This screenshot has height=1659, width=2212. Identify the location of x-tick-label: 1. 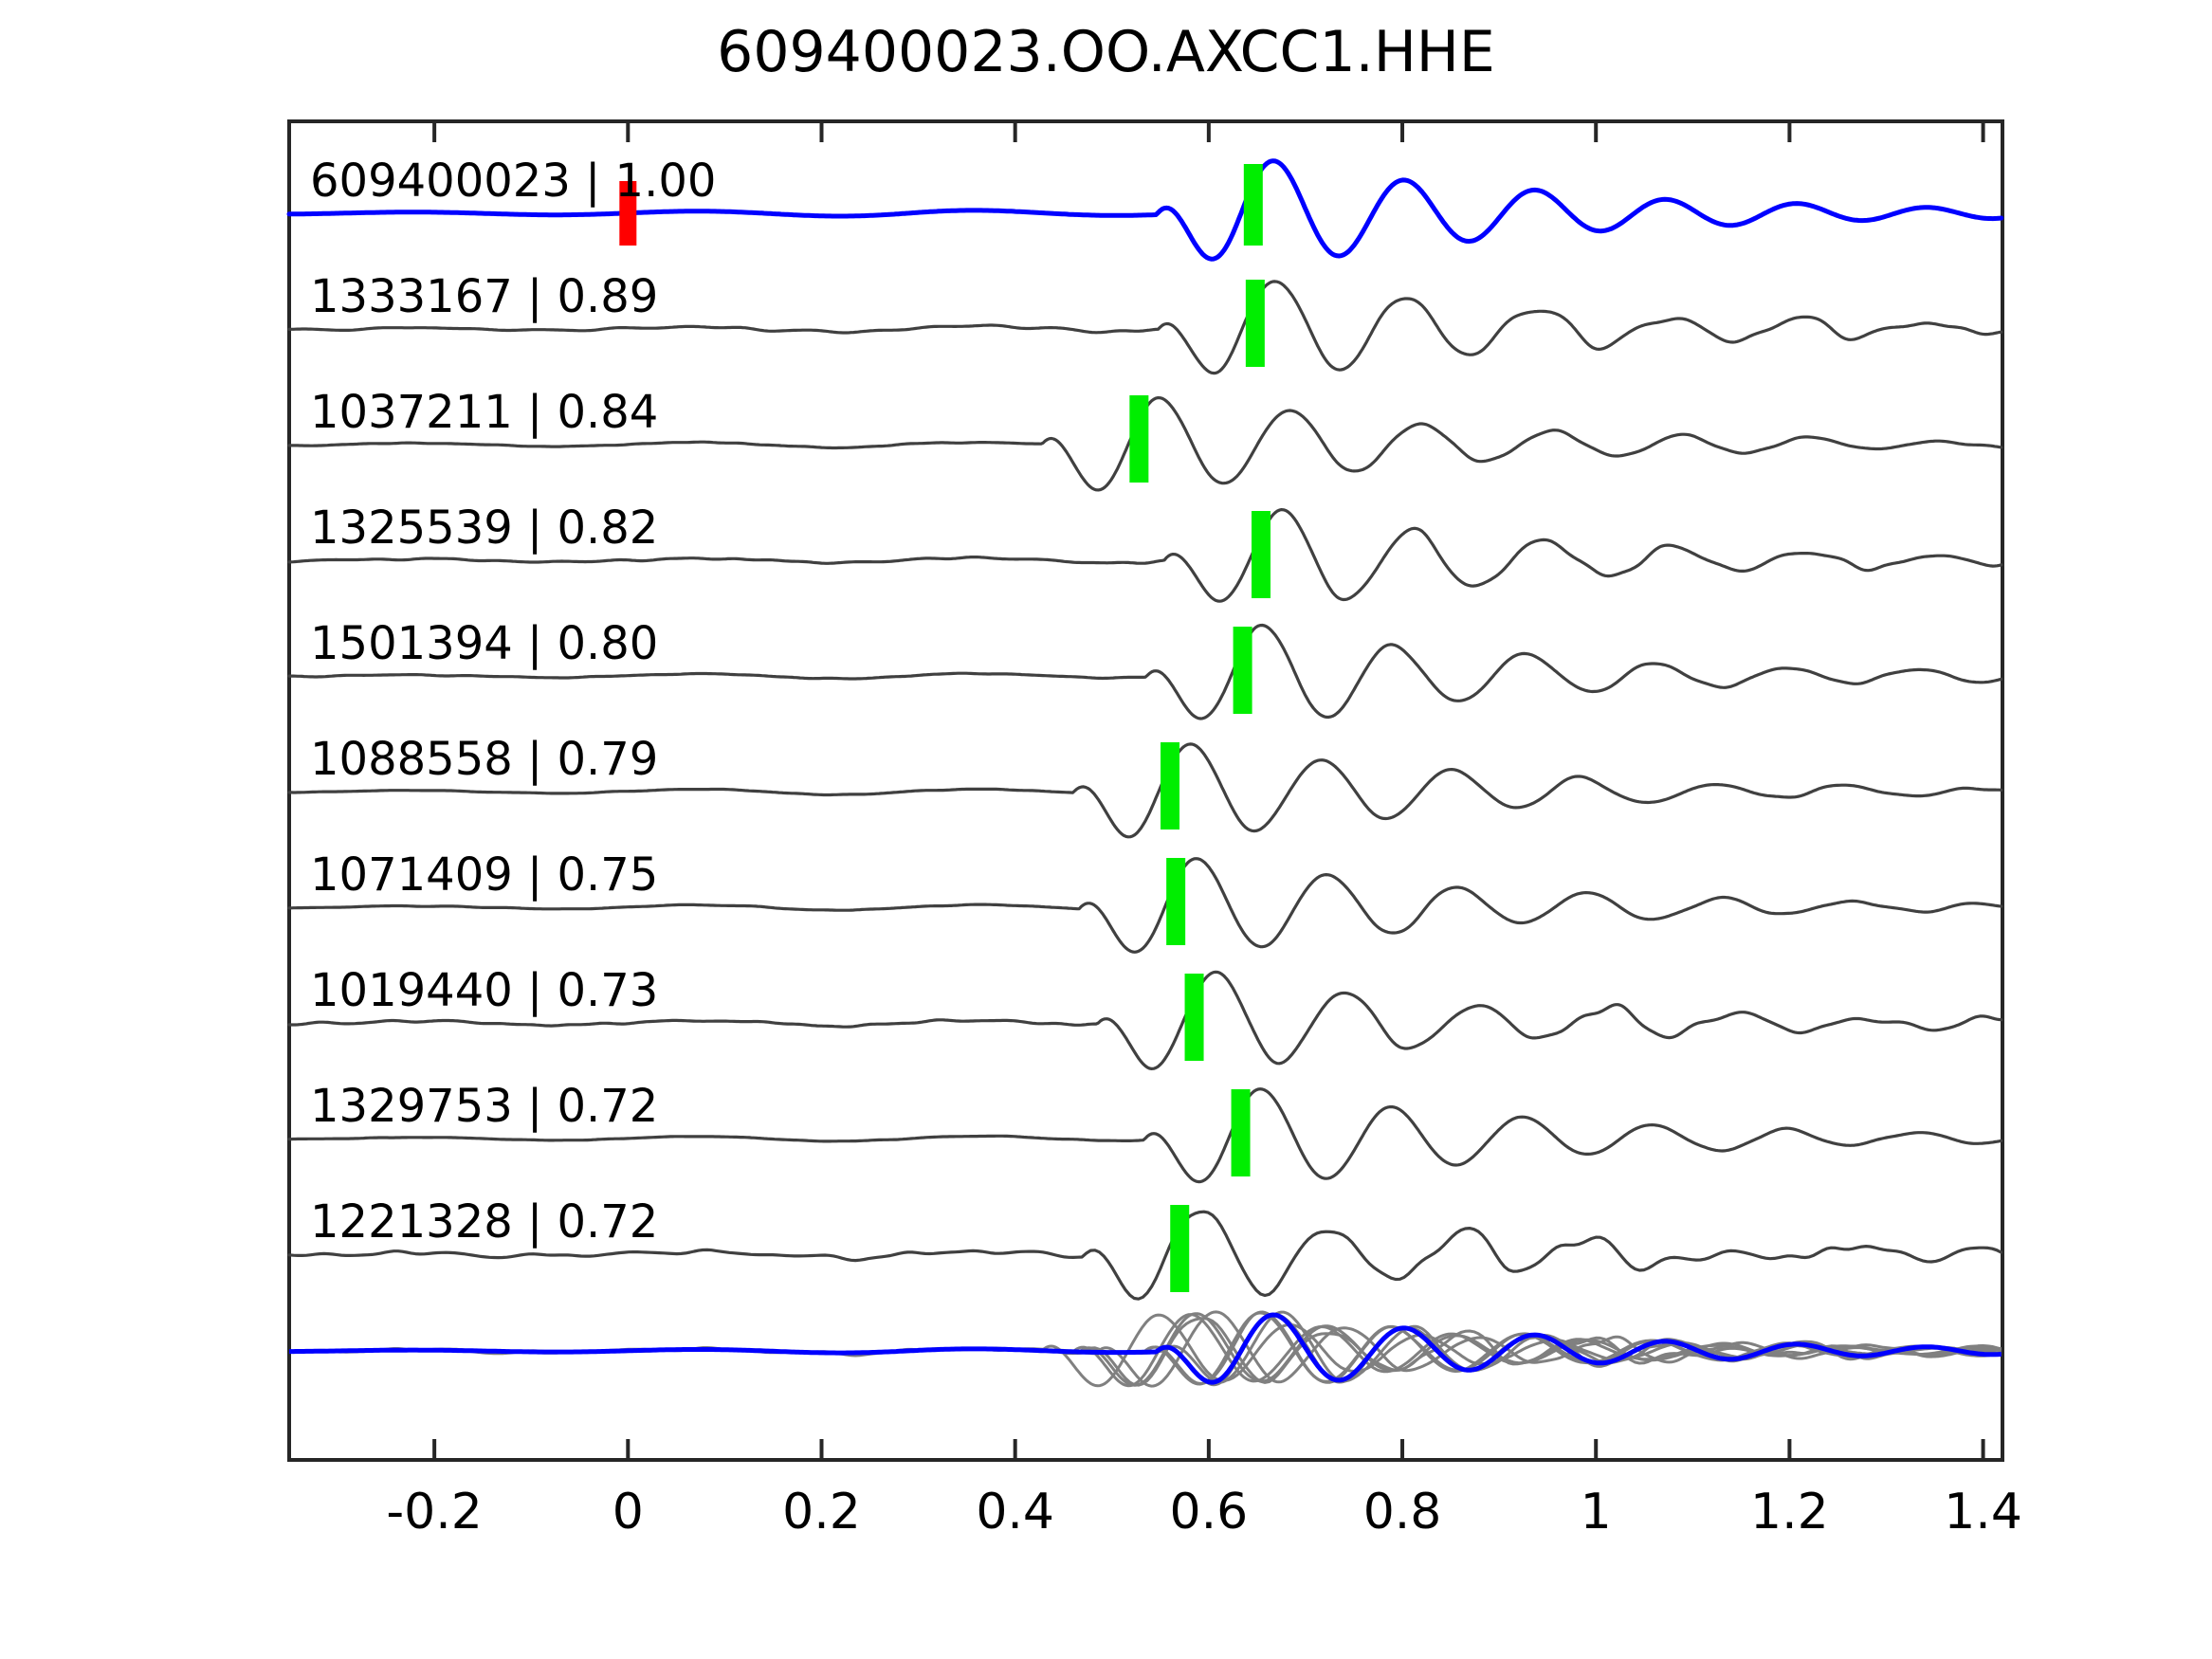
(1596, 1512).